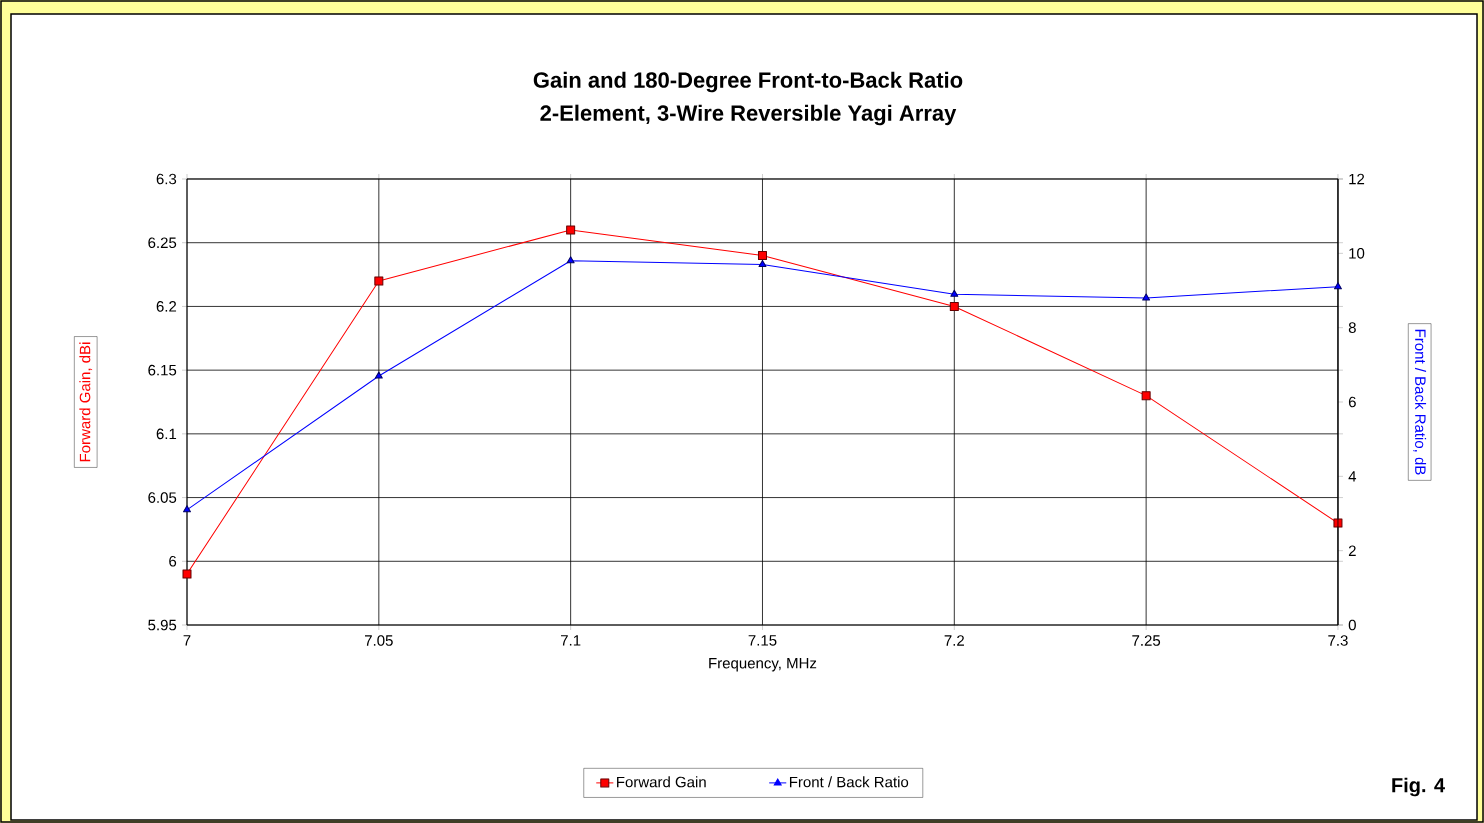 The width and height of the screenshot is (1484, 823). What do you see at coordinates (763, 665) in the screenshot?
I see `x-axis-title: Frequency, MHz` at bounding box center [763, 665].